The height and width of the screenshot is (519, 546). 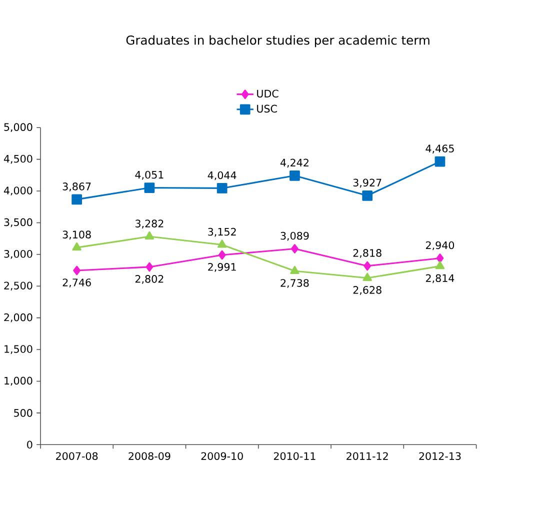 What do you see at coordinates (294, 236) in the screenshot?
I see `data-label: 3,089` at bounding box center [294, 236].